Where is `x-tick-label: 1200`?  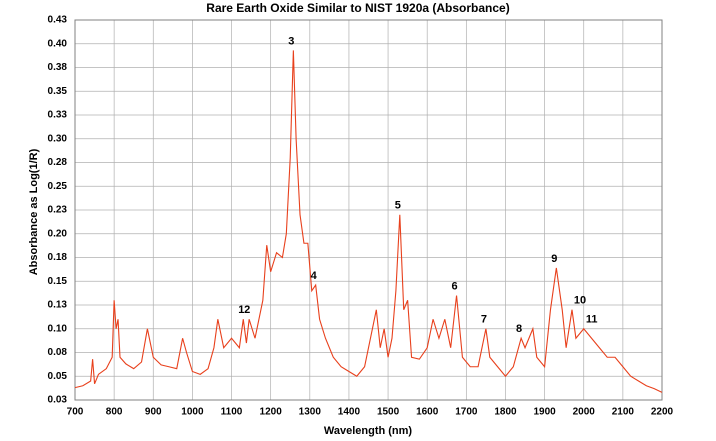
x-tick-label: 1200 is located at coordinates (271, 412).